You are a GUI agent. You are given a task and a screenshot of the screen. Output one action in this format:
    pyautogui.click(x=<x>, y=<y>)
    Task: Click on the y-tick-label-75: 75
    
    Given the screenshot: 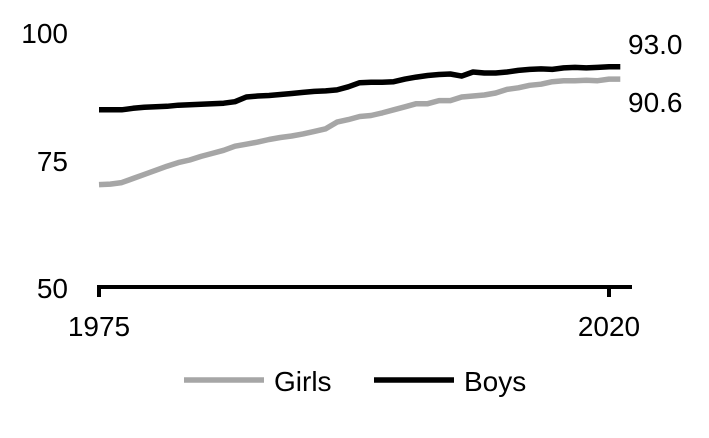 What is the action you would take?
    pyautogui.click(x=52, y=161)
    